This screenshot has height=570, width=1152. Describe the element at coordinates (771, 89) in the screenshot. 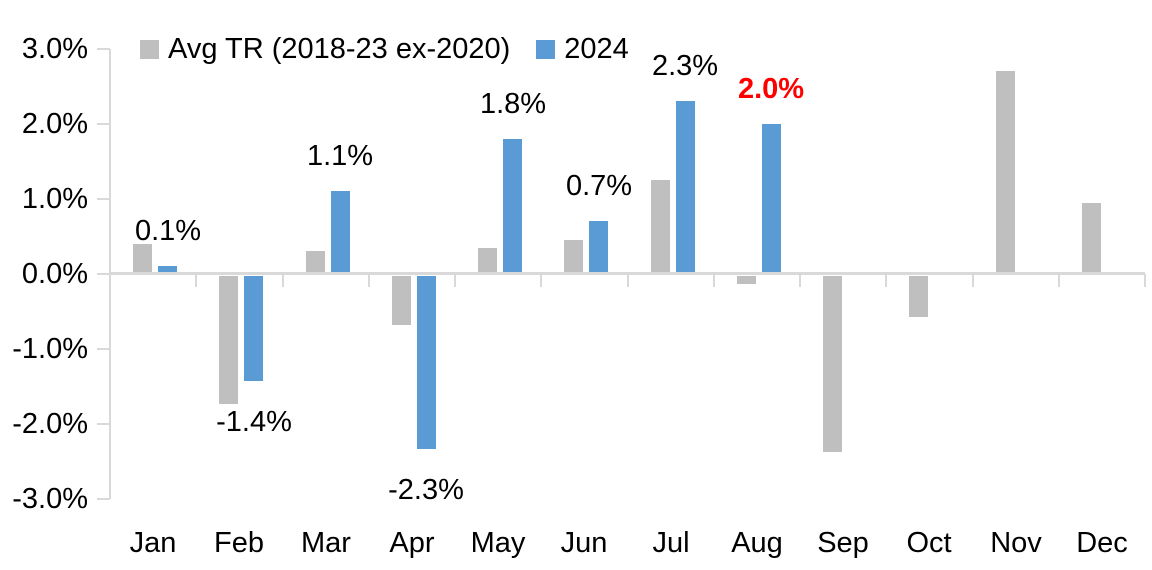

I see `data-label-aug: 2.0%` at that location.